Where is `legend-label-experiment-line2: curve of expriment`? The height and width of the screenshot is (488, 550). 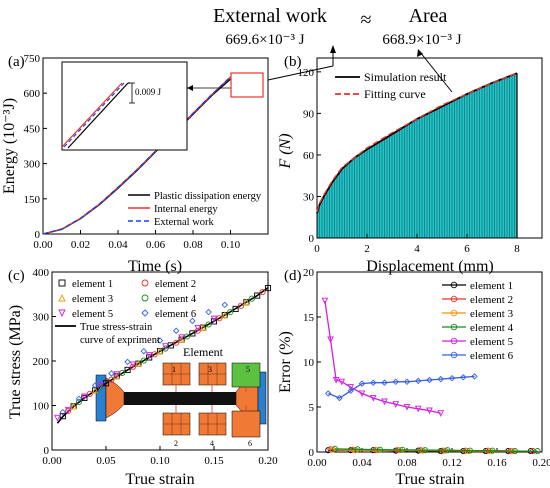 legend-label-experiment-line2: curve of expriment is located at coordinates (120, 340).